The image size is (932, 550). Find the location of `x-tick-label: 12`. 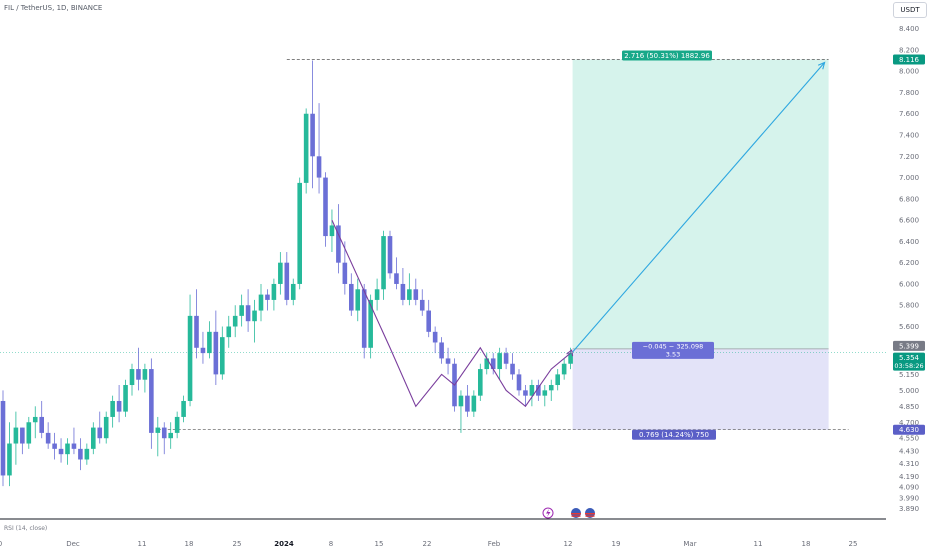

x-tick-label: 12 is located at coordinates (568, 544).